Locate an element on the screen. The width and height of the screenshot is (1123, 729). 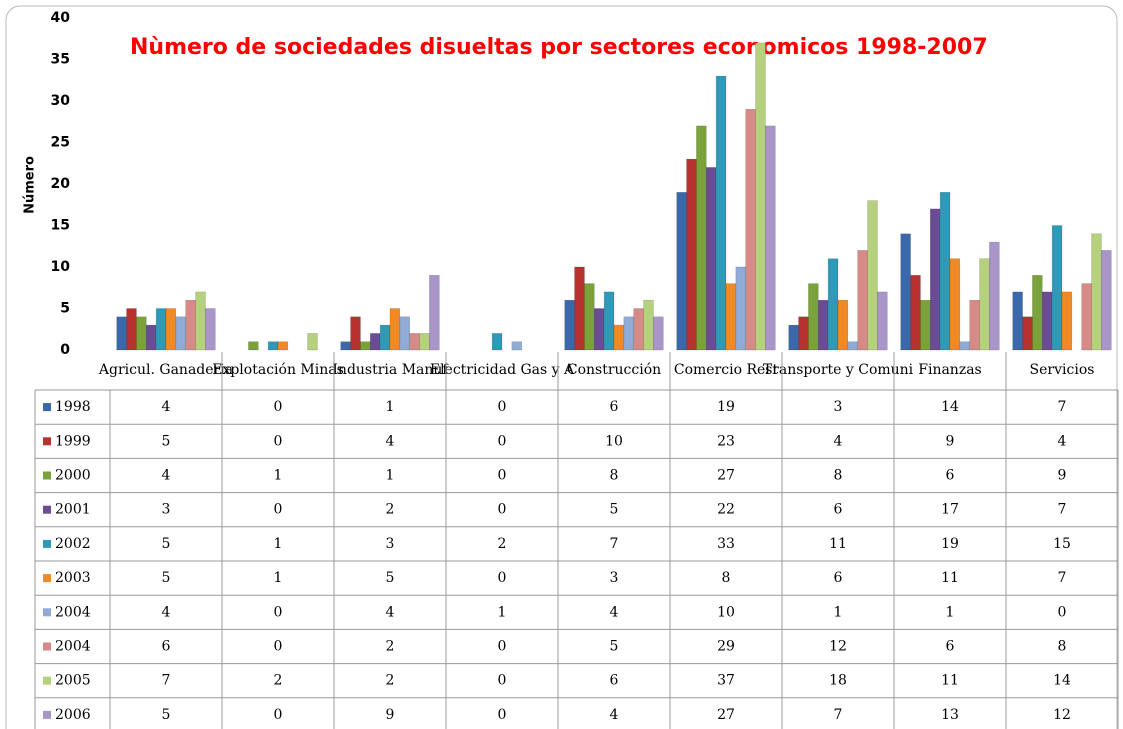
legend-label: 2001 is located at coordinates (73, 510).